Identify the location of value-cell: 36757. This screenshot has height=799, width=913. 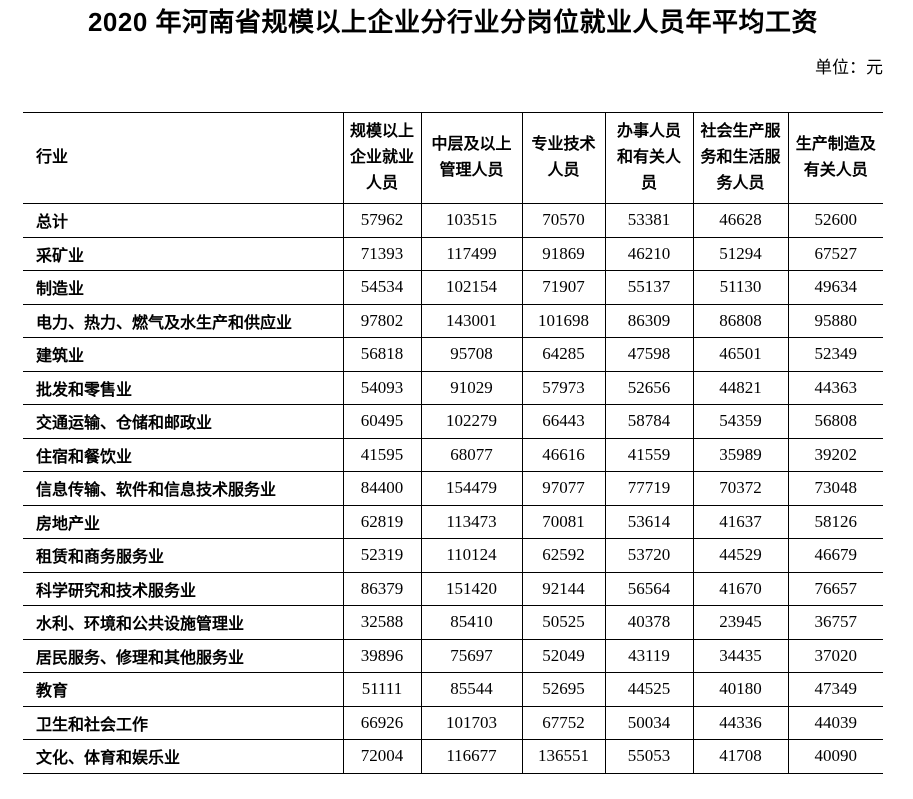
(835, 622).